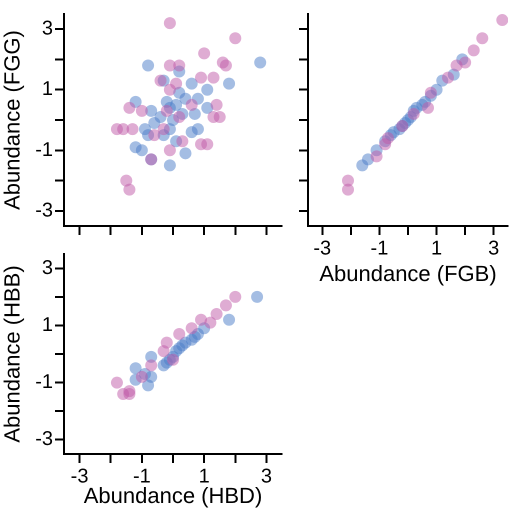 This screenshot has width=516, height=512. What do you see at coordinates (12, 120) in the screenshot?
I see `y-axis-title: Abundance (FGG)` at bounding box center [12, 120].